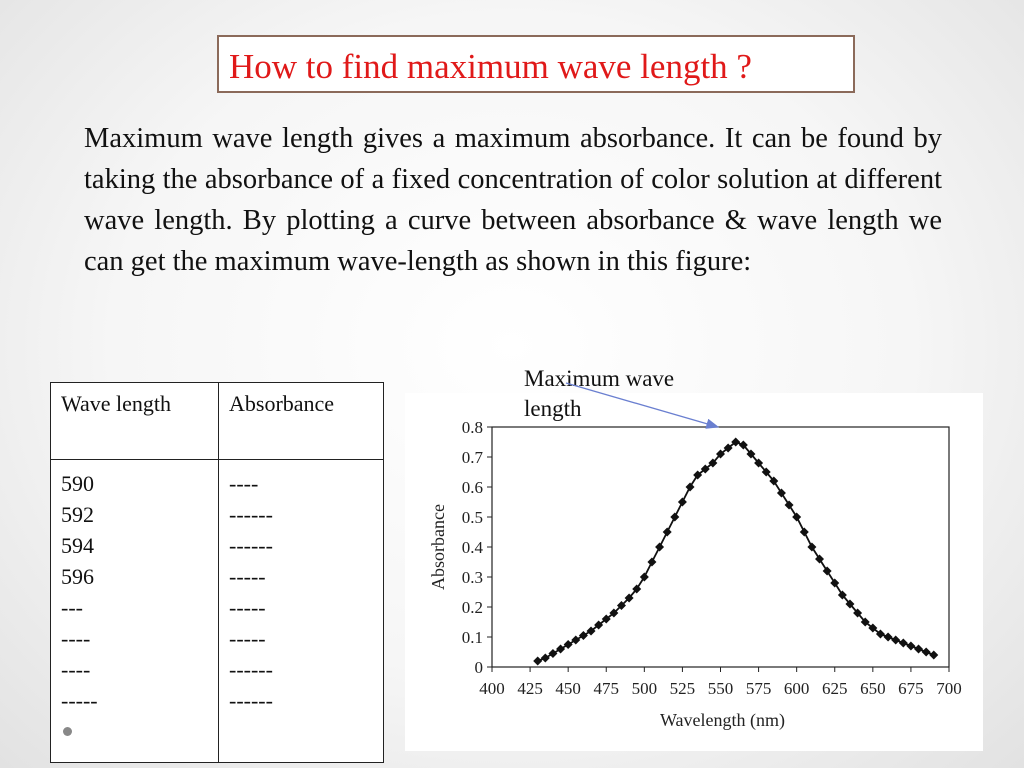 Image resolution: width=1024 pixels, height=768 pixels. Describe the element at coordinates (472, 427) in the screenshot. I see `y-tick-label: 0.8` at that location.